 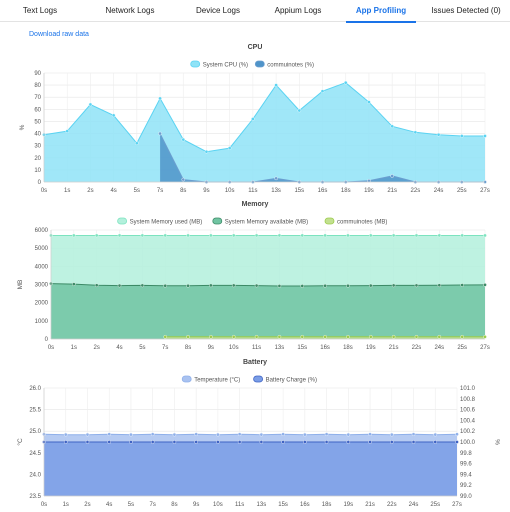 What do you see at coordinates (42, 249) in the screenshot?
I see `y-tick-label: 5000` at bounding box center [42, 249].